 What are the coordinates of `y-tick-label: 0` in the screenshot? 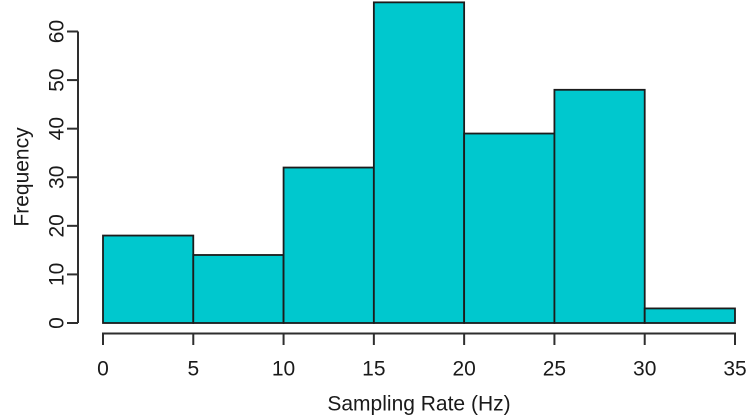 It's located at (57, 323).